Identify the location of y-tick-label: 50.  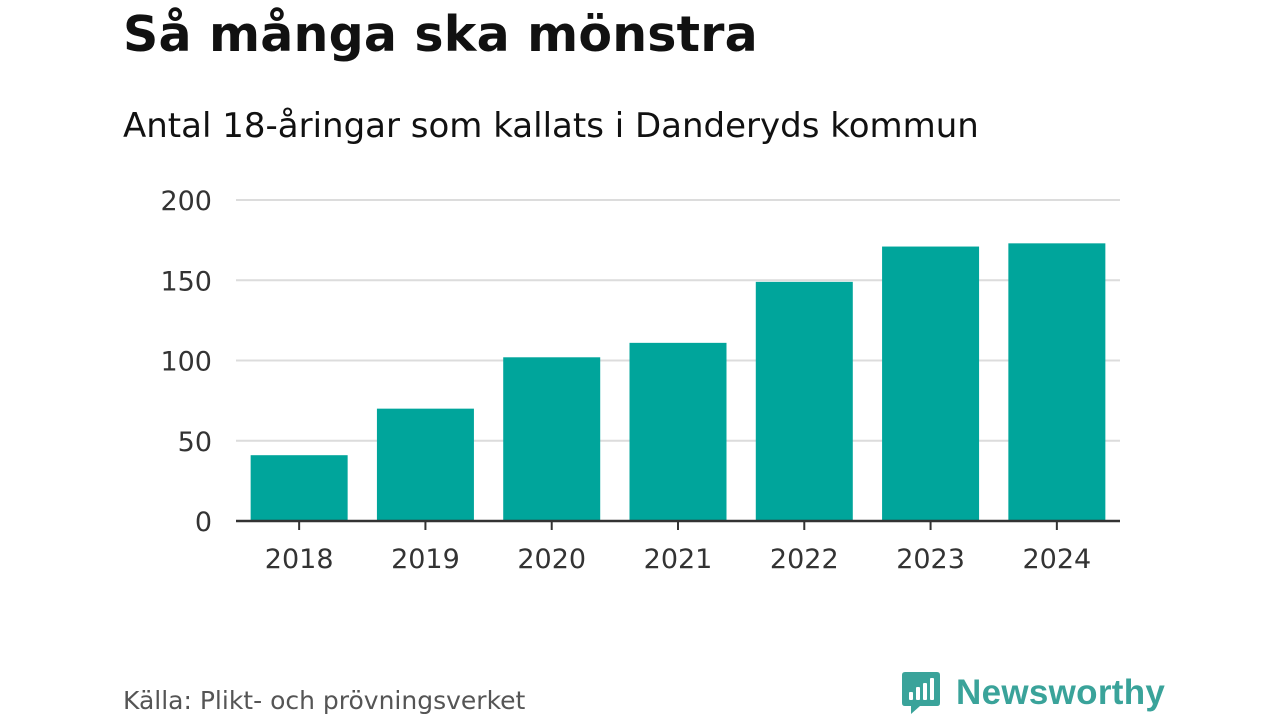
(195, 442).